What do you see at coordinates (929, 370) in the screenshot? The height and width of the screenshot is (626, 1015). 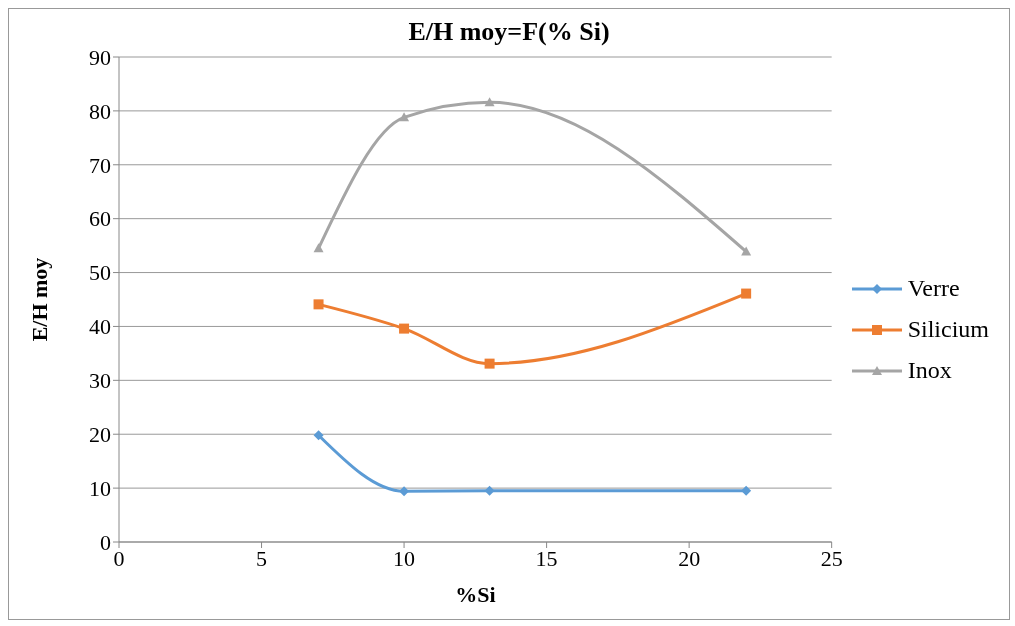 I see `legend-label: Inox` at bounding box center [929, 370].